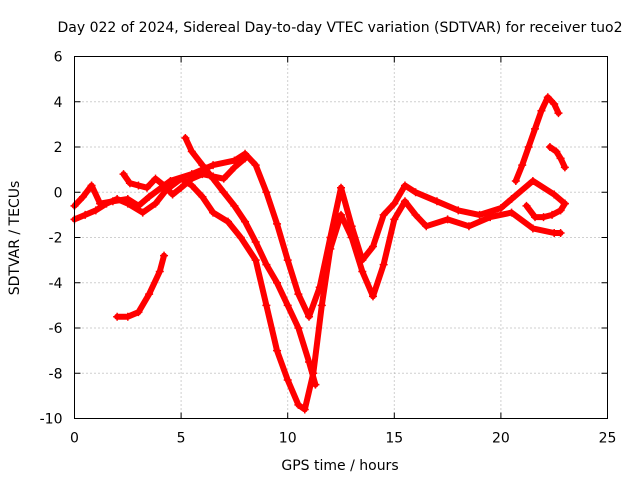 This screenshot has width=640, height=480. What do you see at coordinates (56, 284) in the screenshot?
I see `y-tick-label: -4` at bounding box center [56, 284].